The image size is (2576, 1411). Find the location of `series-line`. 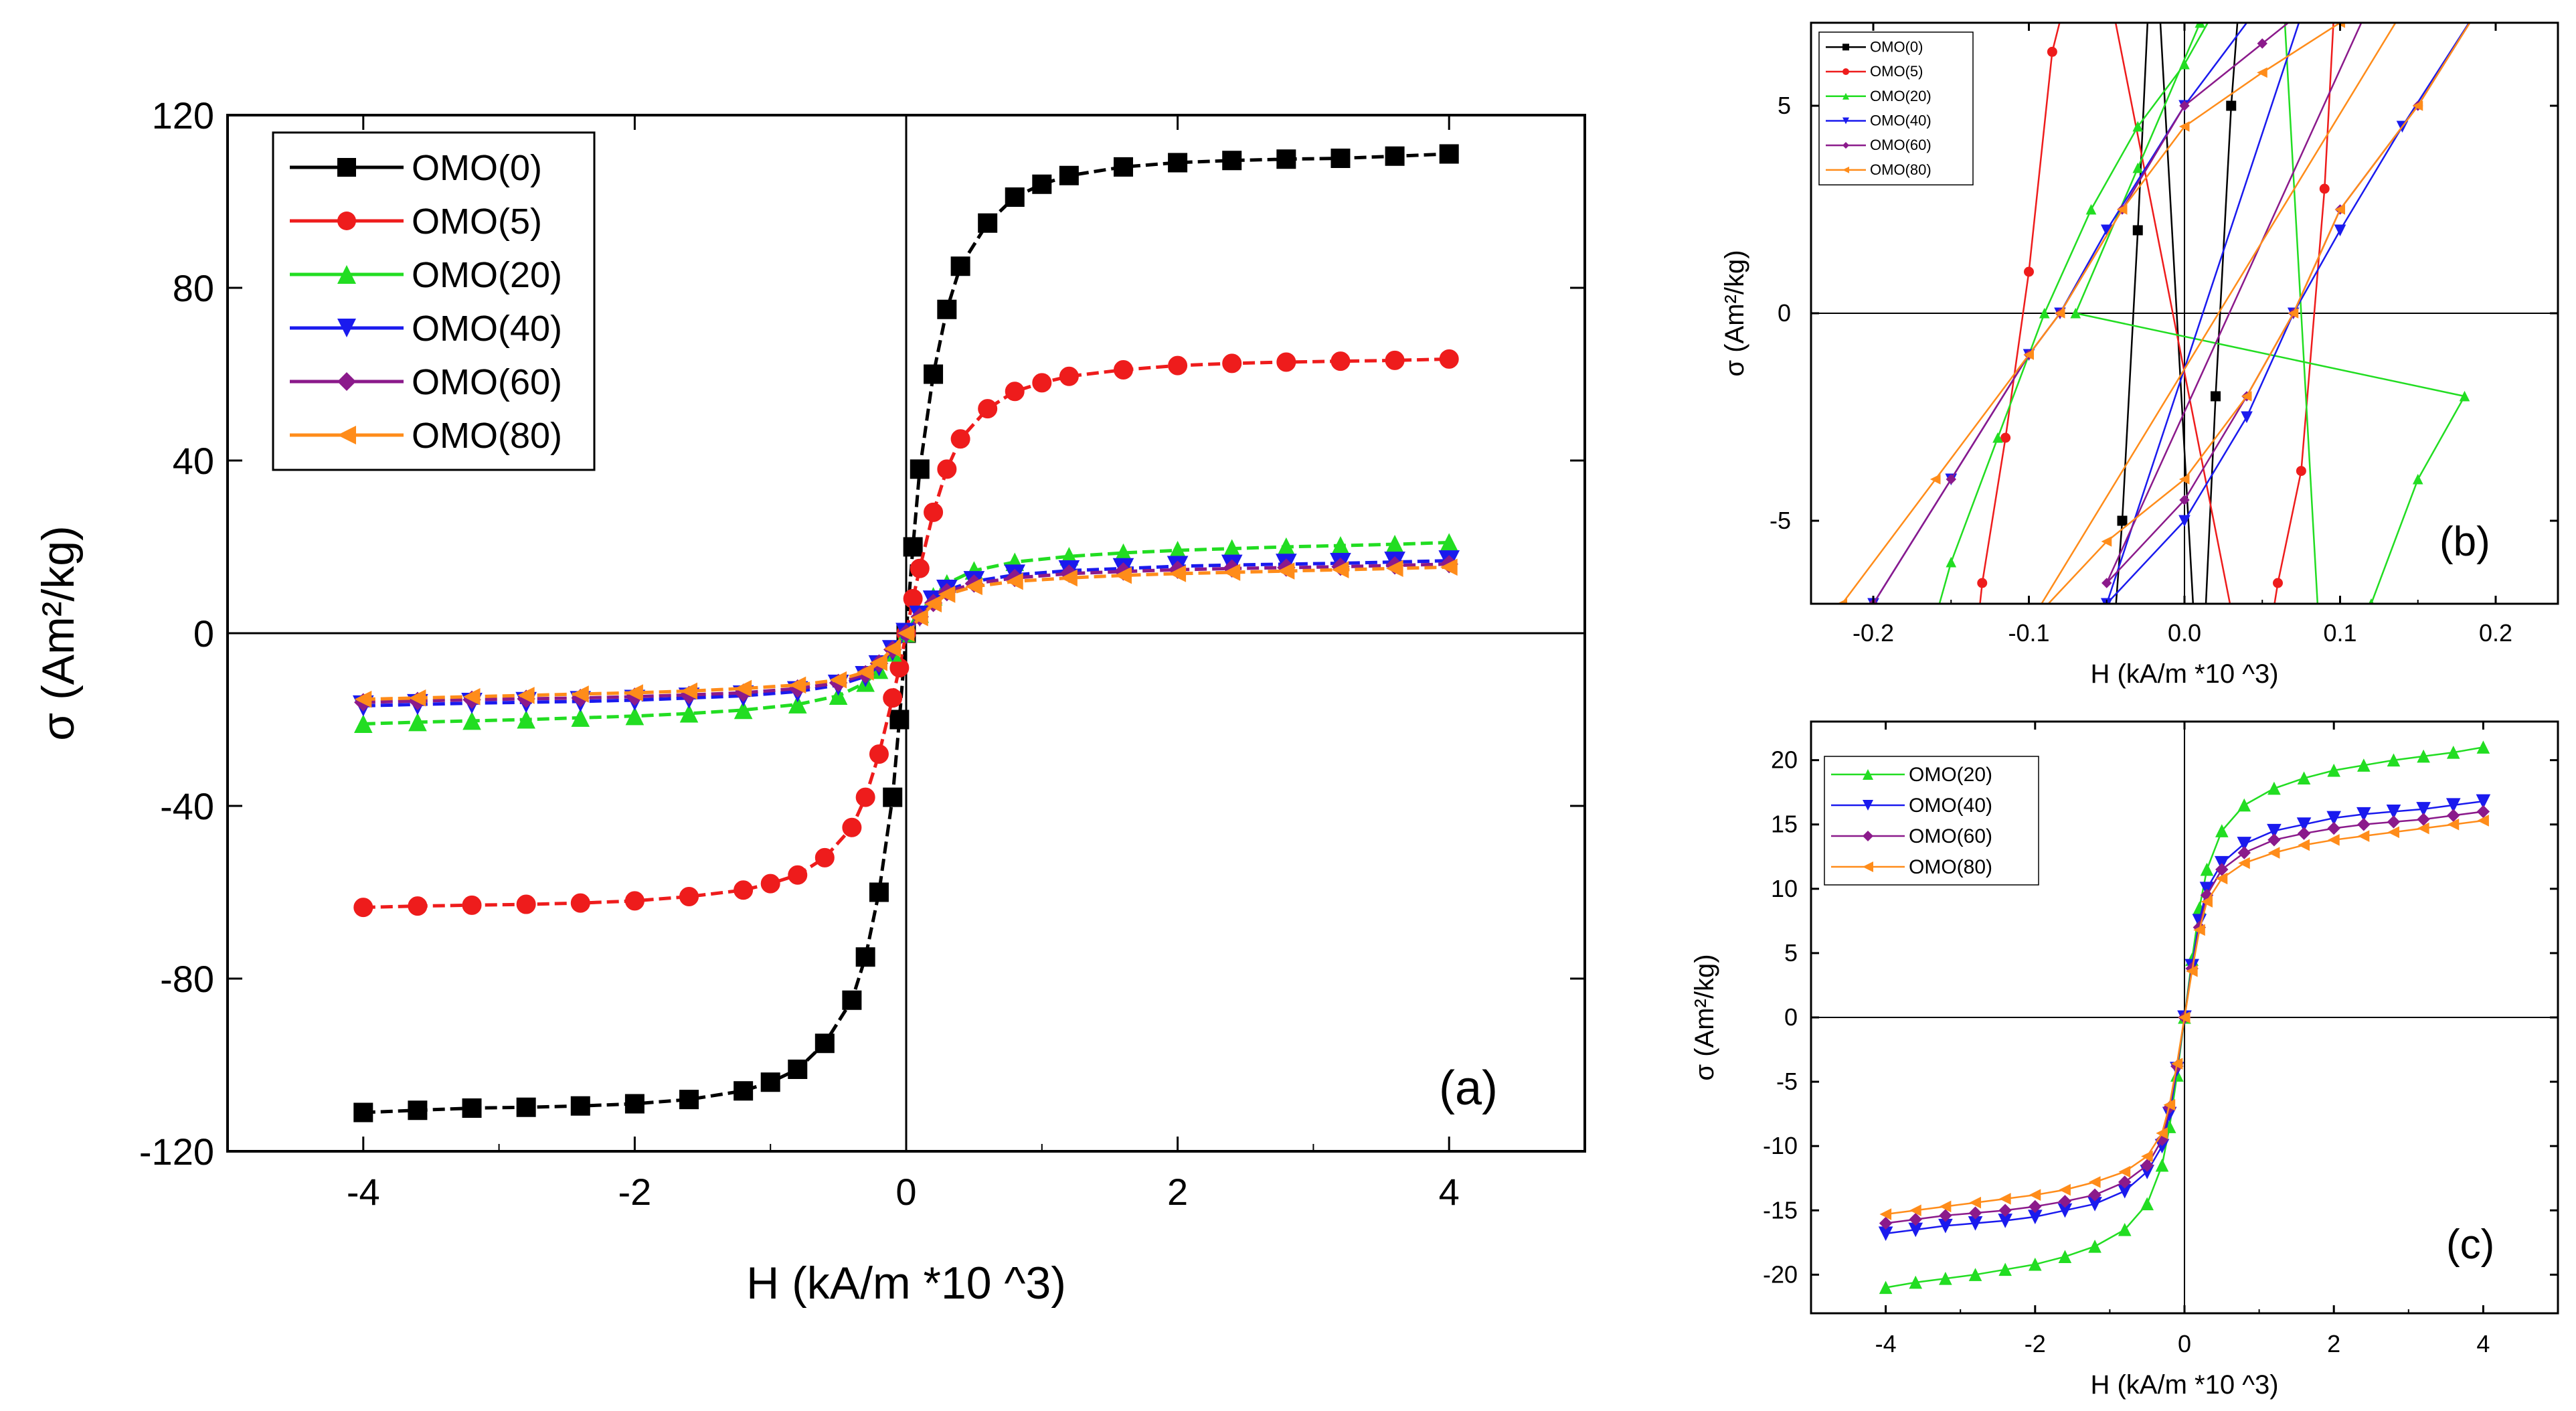

series-line is located at coordinates (906, 633).